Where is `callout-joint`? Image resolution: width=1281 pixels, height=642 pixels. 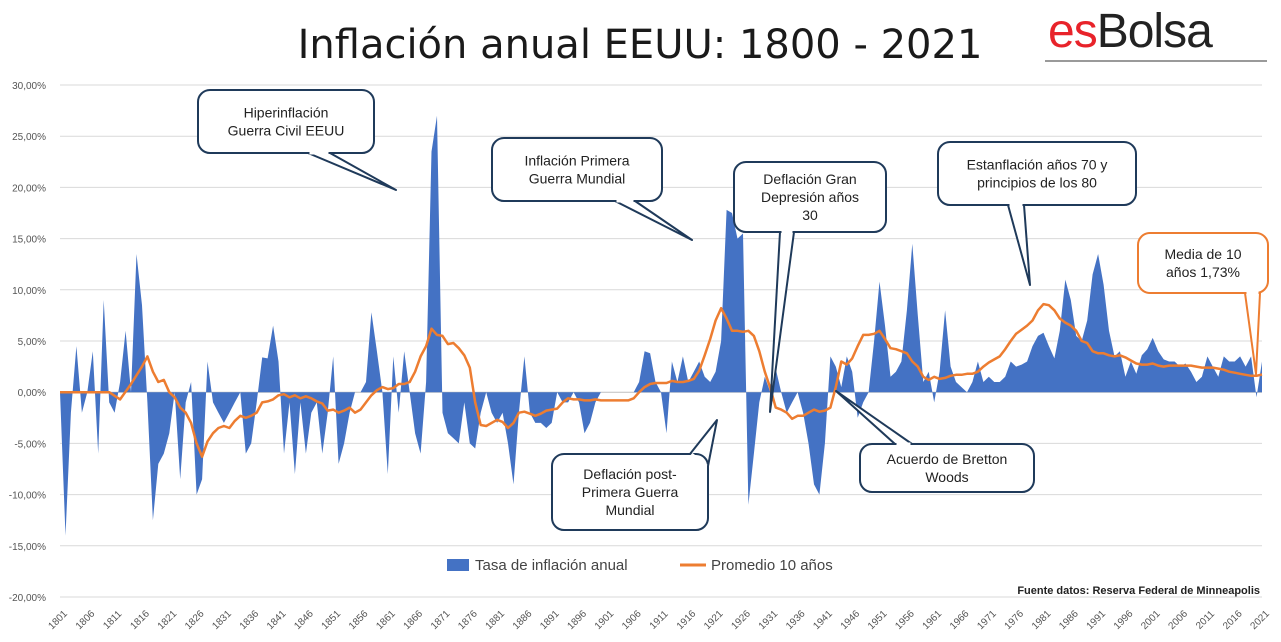 callout-joint is located at coordinates (699, 460).